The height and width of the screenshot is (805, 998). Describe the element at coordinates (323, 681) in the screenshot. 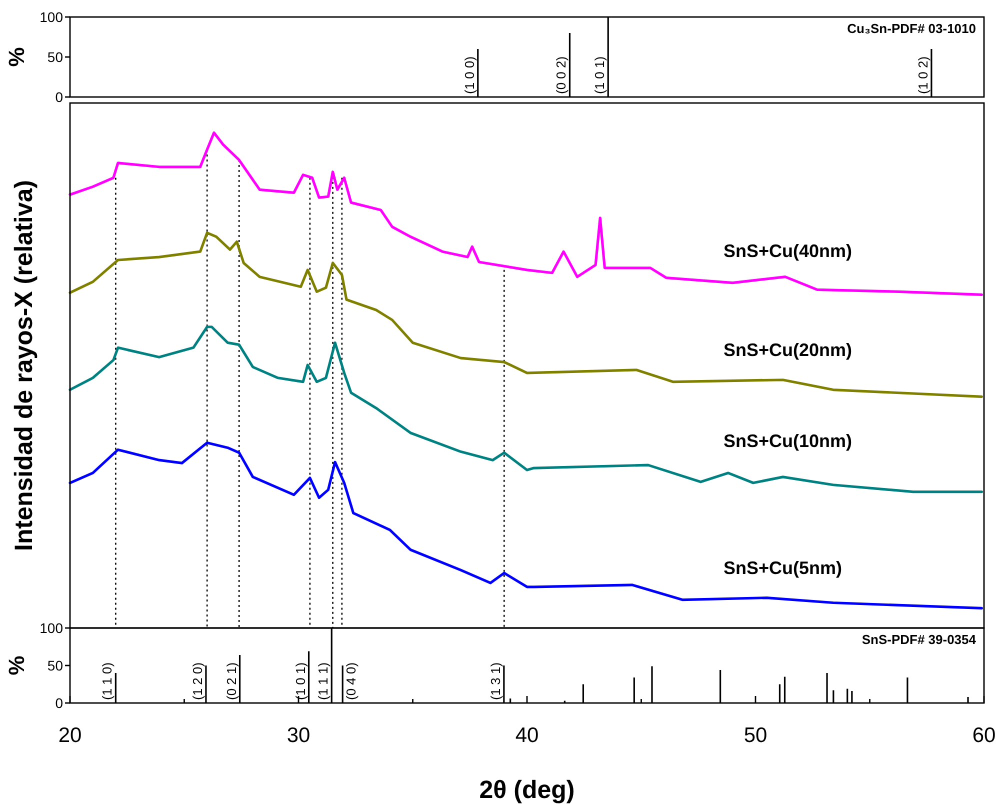

I see `annotation: (1 1 1)` at that location.